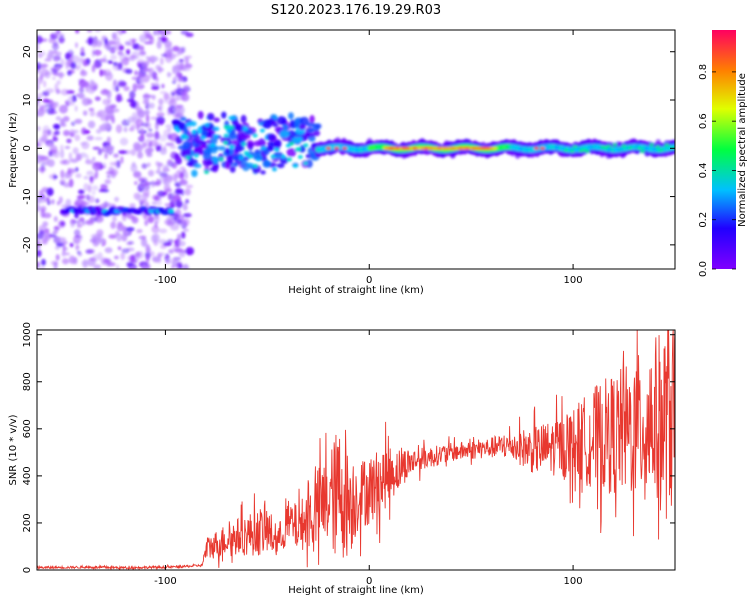  Describe the element at coordinates (165, 280) in the screenshot. I see `x-tick-label: -100` at that location.